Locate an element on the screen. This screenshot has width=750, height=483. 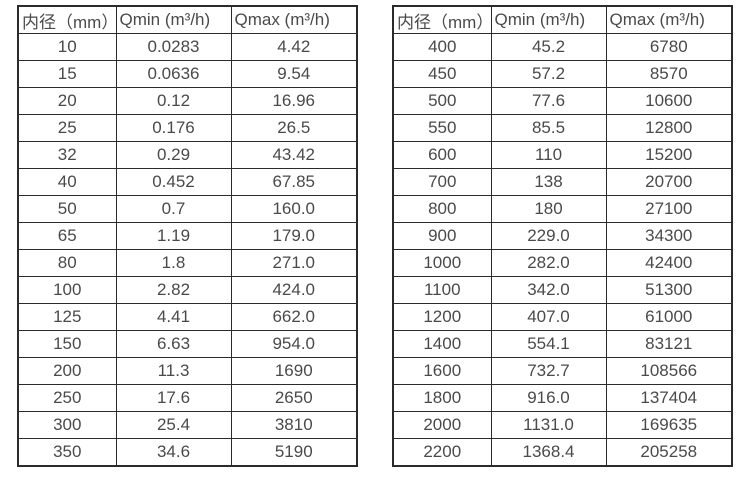
table-row: 25 0.176 26.5 is located at coordinates (187, 128).